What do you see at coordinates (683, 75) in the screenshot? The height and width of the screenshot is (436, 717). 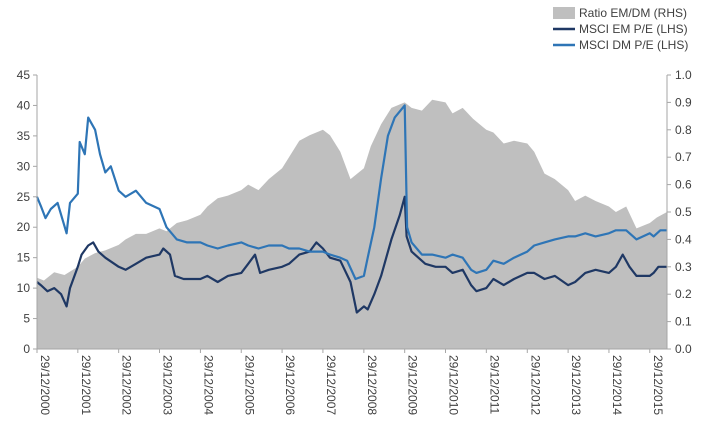 I see `y-right-tick-label: 1.0` at bounding box center [683, 75].